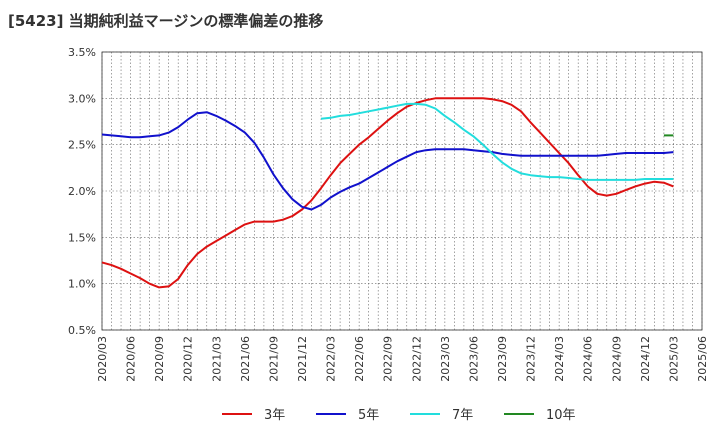 The image size is (720, 440). What do you see at coordinates (502, 359) in the screenshot?
I see `x-tick-label: 2023/09` at bounding box center [502, 359].